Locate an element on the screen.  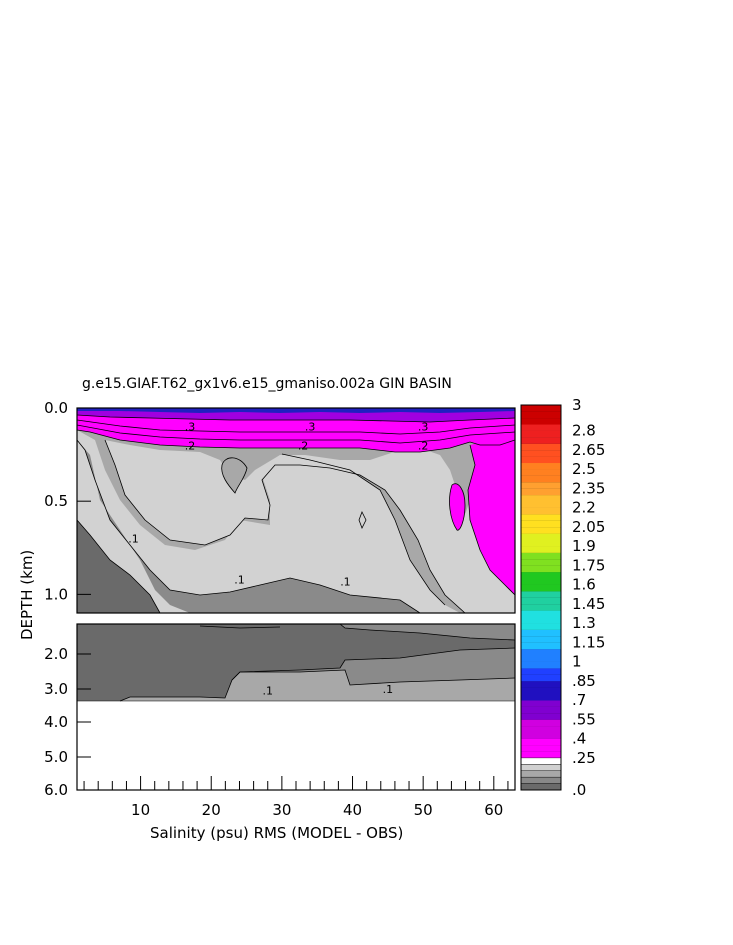
y-axis-label: DEPTH (km) is located at coordinates (27, 595).